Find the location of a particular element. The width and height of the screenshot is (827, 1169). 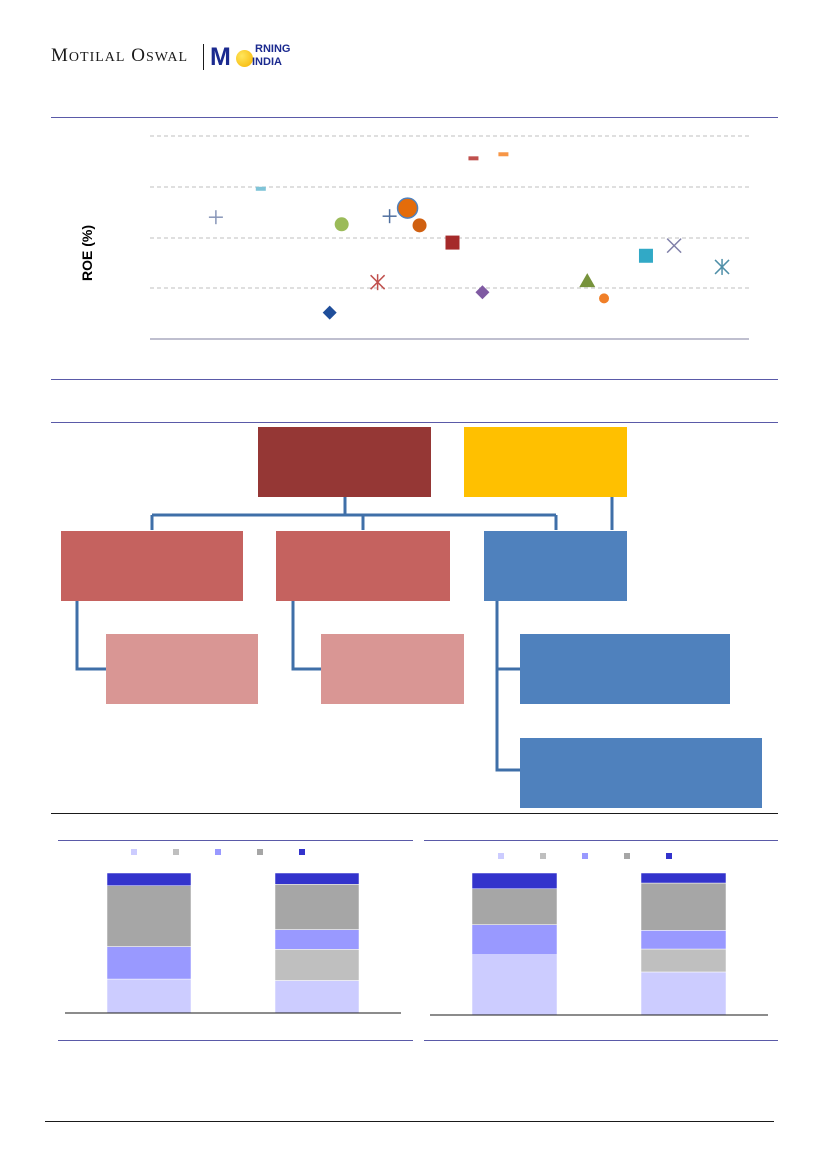

stacked-bar-chart-right is located at coordinates (599, 934).